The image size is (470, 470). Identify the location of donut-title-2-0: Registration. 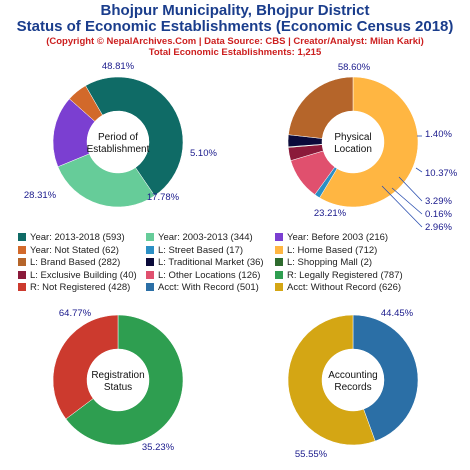
(117, 375).